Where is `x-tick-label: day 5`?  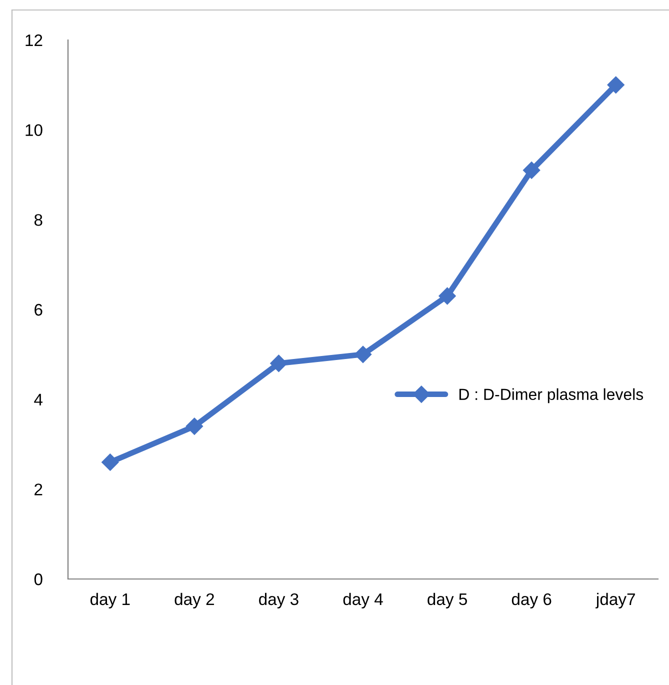 x-tick-label: day 5 is located at coordinates (447, 600).